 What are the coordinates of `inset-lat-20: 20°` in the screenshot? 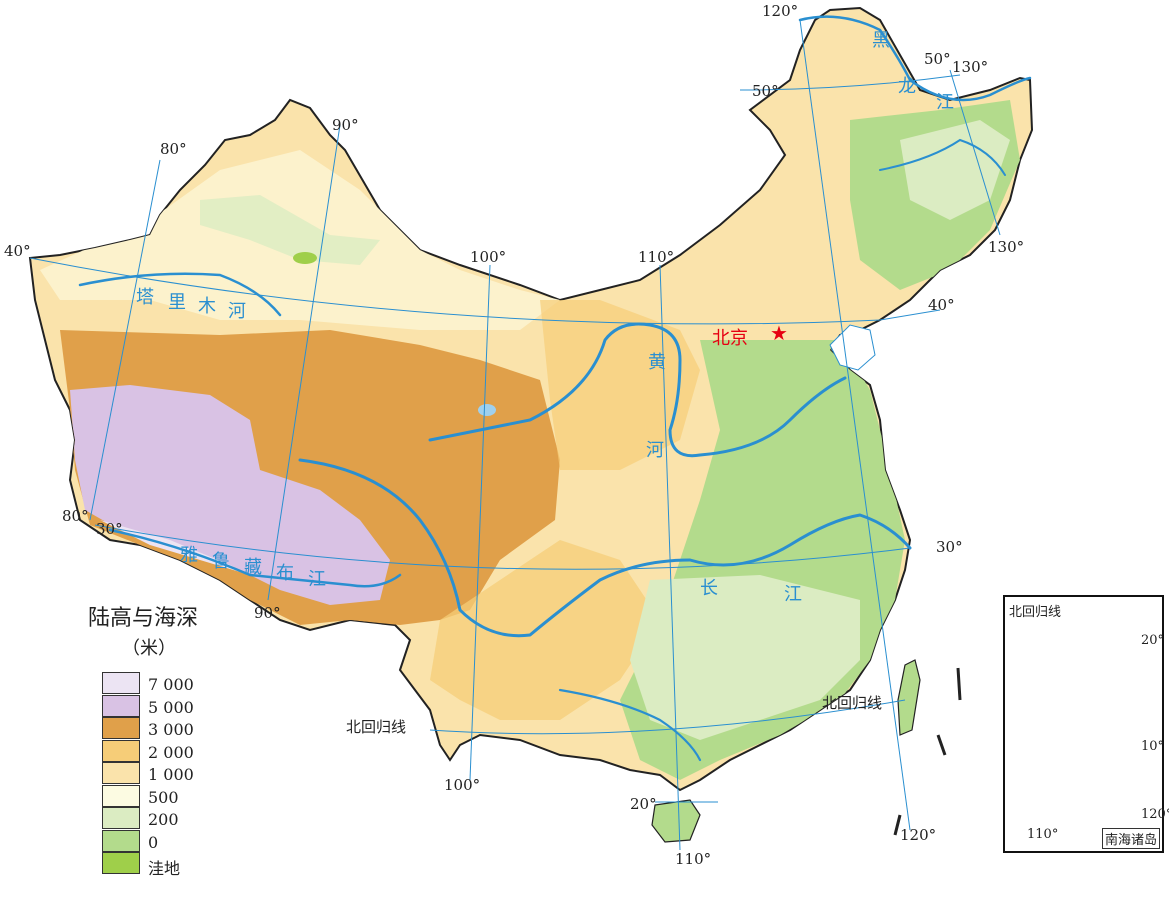 It's located at (1153, 640).